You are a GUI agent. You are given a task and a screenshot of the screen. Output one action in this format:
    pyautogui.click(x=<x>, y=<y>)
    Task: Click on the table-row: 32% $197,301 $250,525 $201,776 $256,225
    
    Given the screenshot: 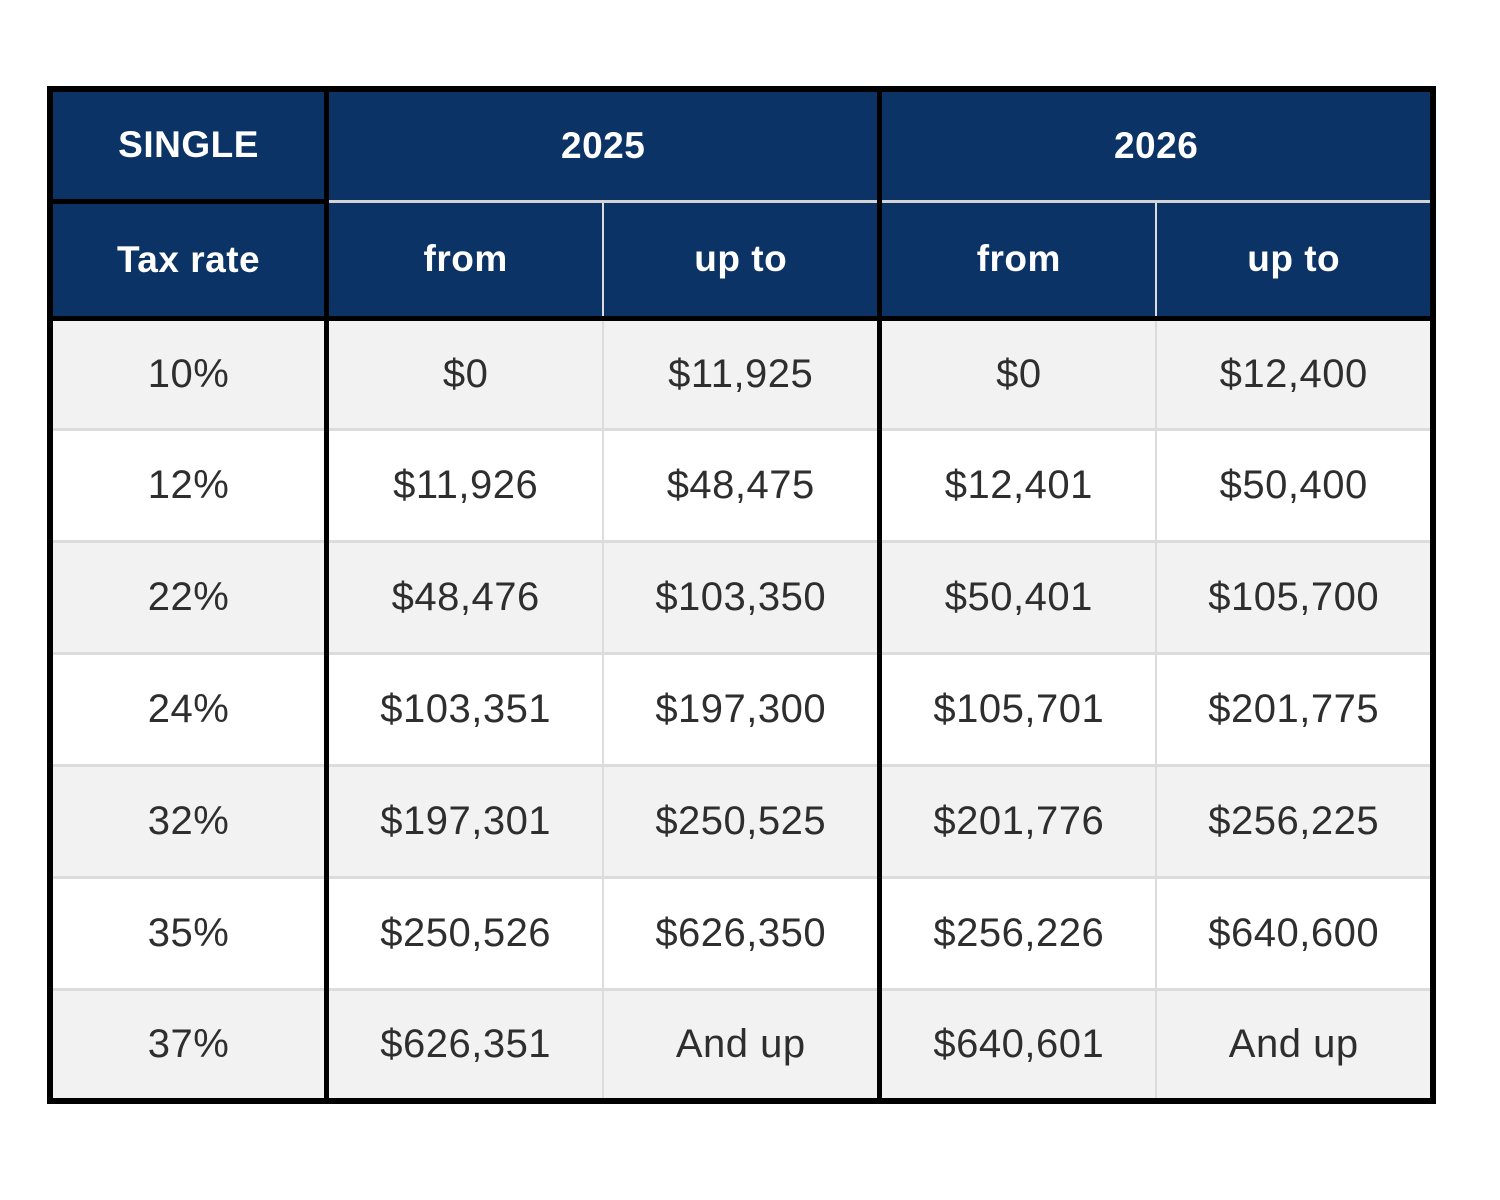 What is the action you would take?
    pyautogui.click(x=741, y=822)
    